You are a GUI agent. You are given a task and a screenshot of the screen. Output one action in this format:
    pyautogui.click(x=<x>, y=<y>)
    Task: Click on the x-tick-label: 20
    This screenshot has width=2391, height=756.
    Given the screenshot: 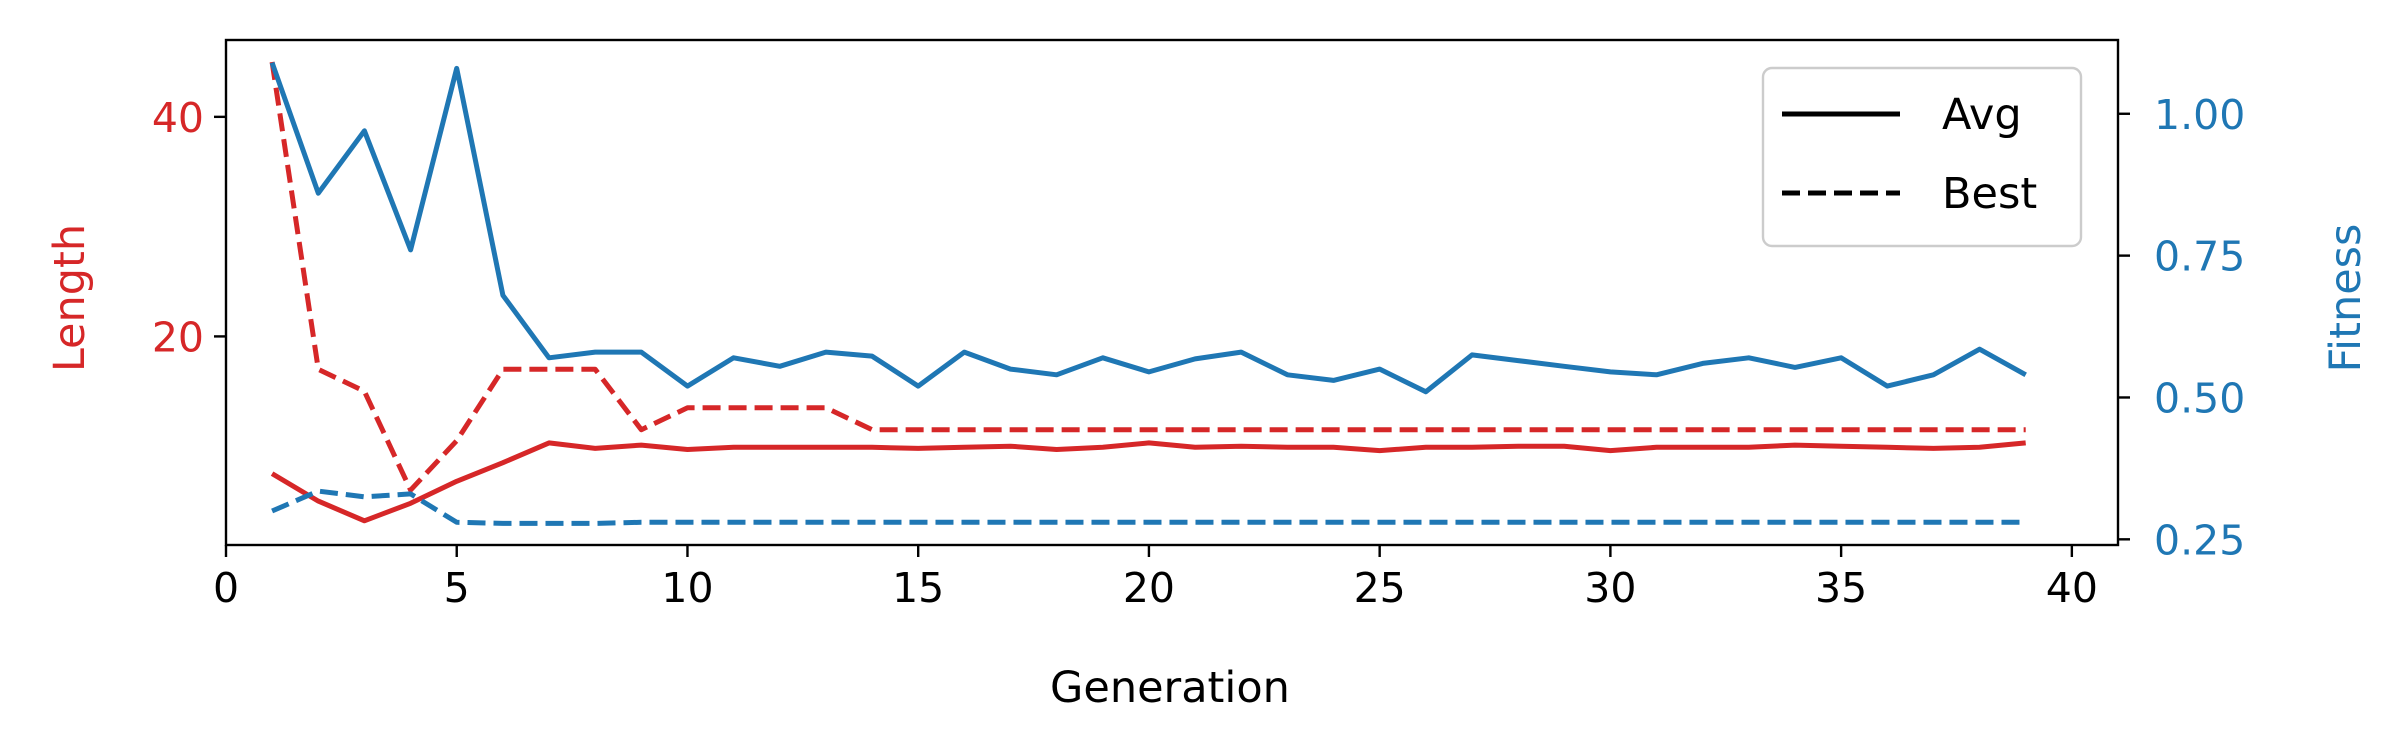 What is the action you would take?
    pyautogui.click(x=1149, y=588)
    